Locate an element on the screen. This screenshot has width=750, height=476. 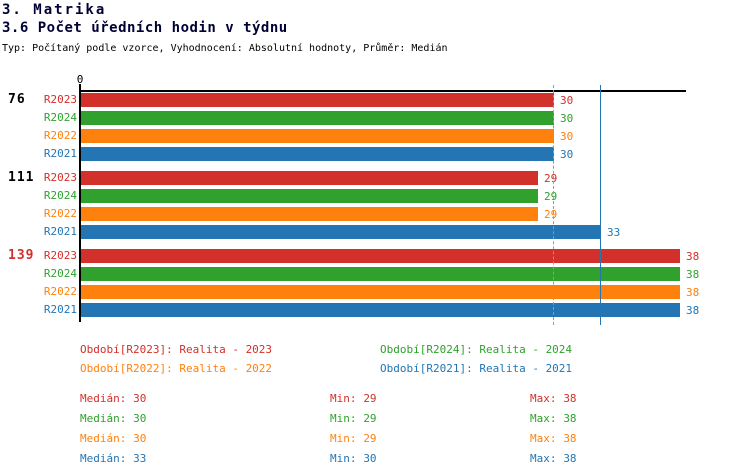
category-label-111: 111 is located at coordinates (21, 177).